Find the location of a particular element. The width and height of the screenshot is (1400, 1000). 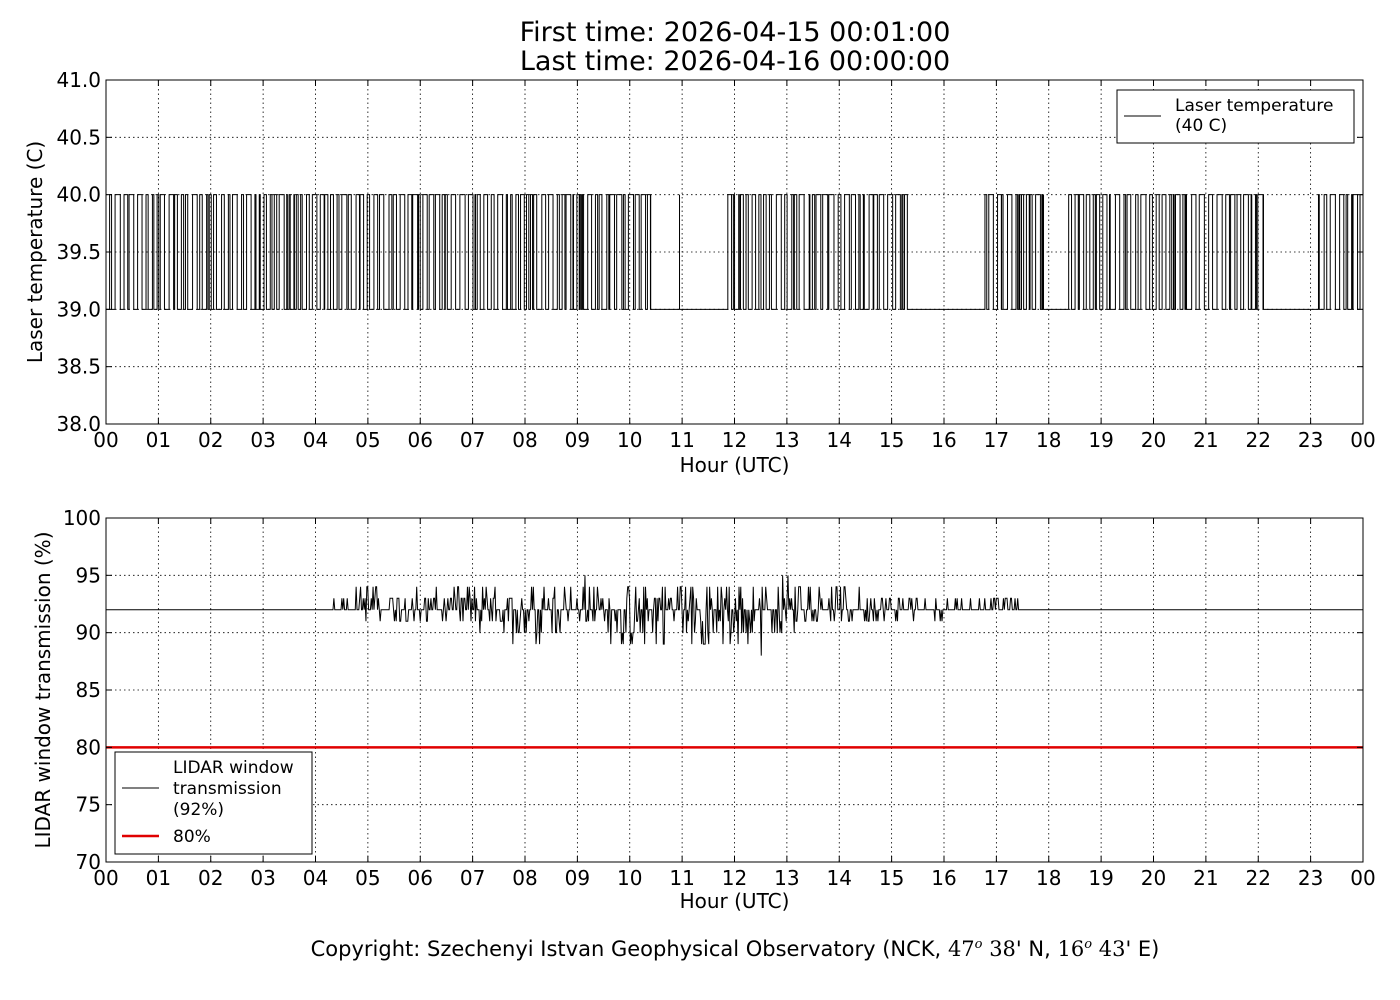

legend-label-laser-temperature: (40 C) is located at coordinates (1201, 126).